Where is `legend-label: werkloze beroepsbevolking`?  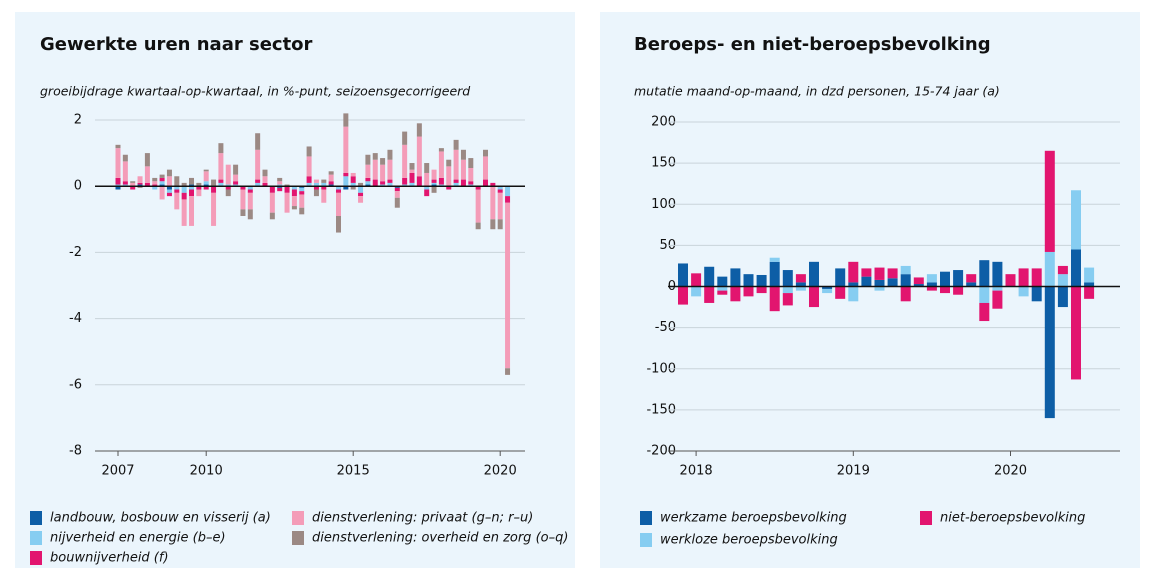 legend-label: werkloze beroepsbevolking is located at coordinates (749, 540).